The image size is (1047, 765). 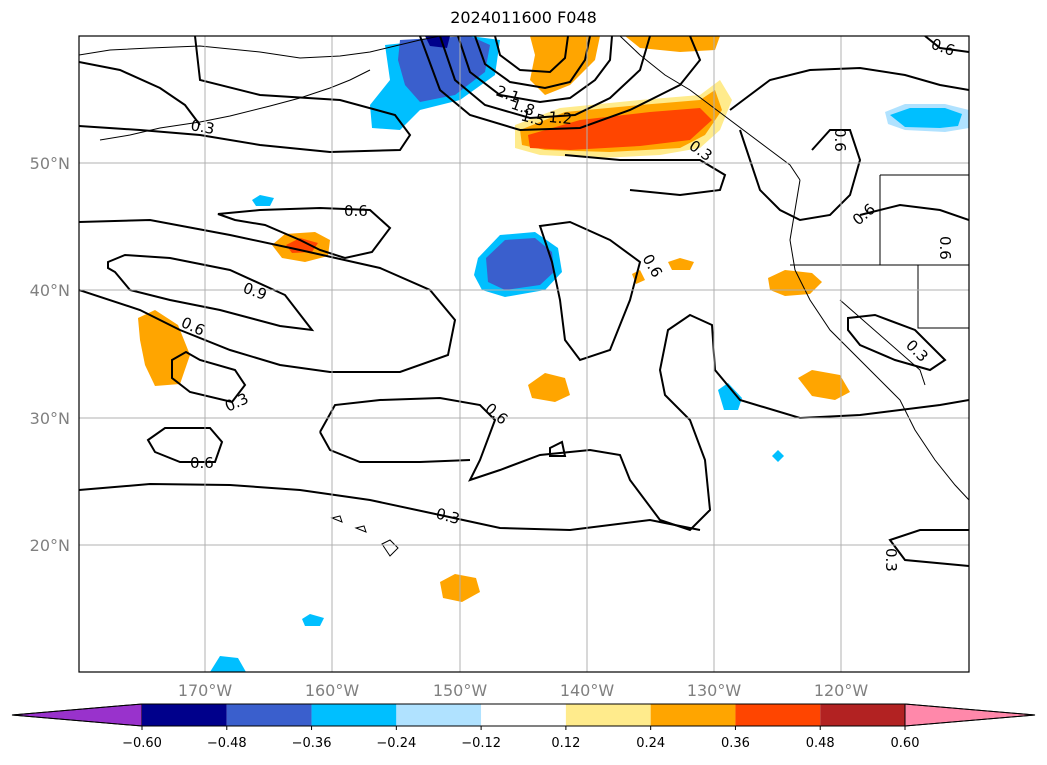 I want to click on colorbar-tick-label: −0.24, so click(x=396, y=743).